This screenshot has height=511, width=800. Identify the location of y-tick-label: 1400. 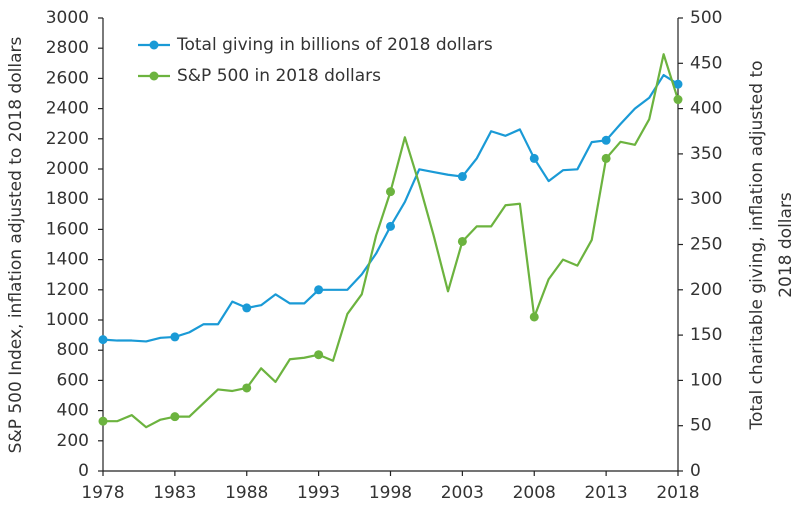
(67, 260).